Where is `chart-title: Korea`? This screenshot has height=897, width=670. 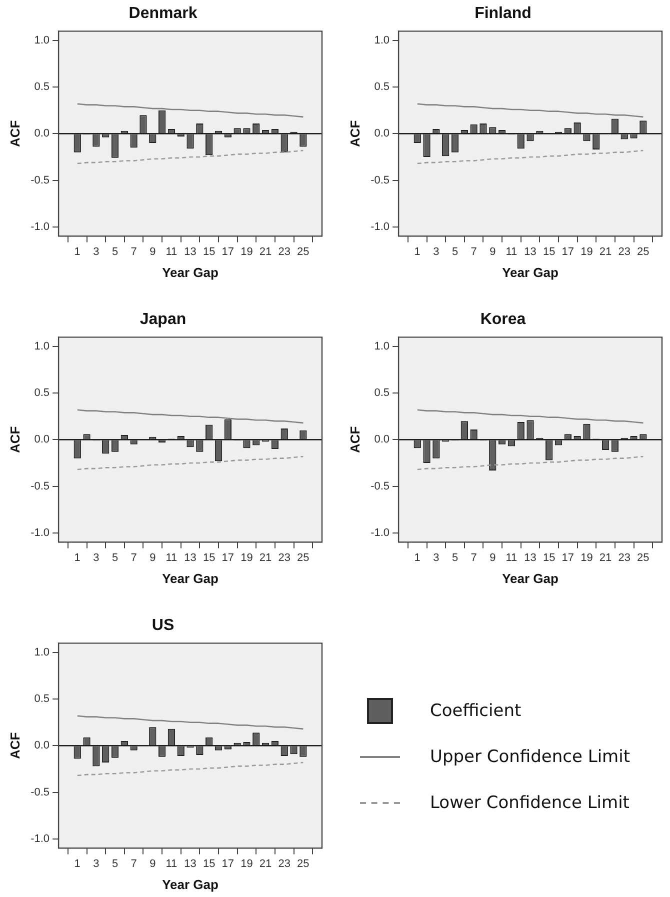
chart-title: Korea is located at coordinates (503, 319).